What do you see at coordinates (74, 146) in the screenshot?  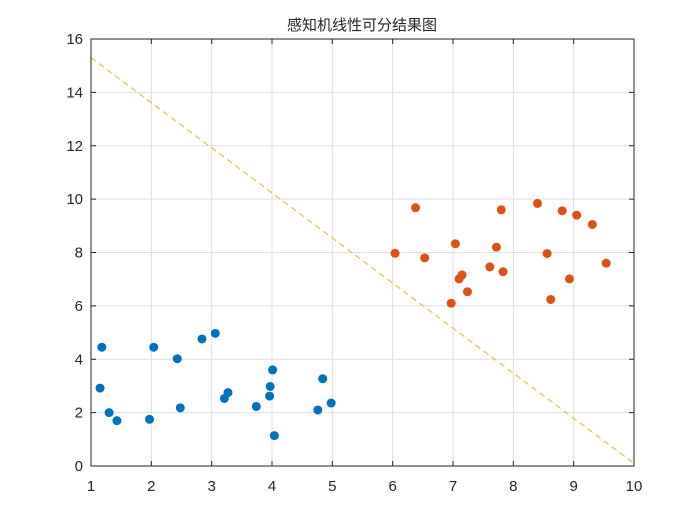 I see `y-tick-label: 12` at bounding box center [74, 146].